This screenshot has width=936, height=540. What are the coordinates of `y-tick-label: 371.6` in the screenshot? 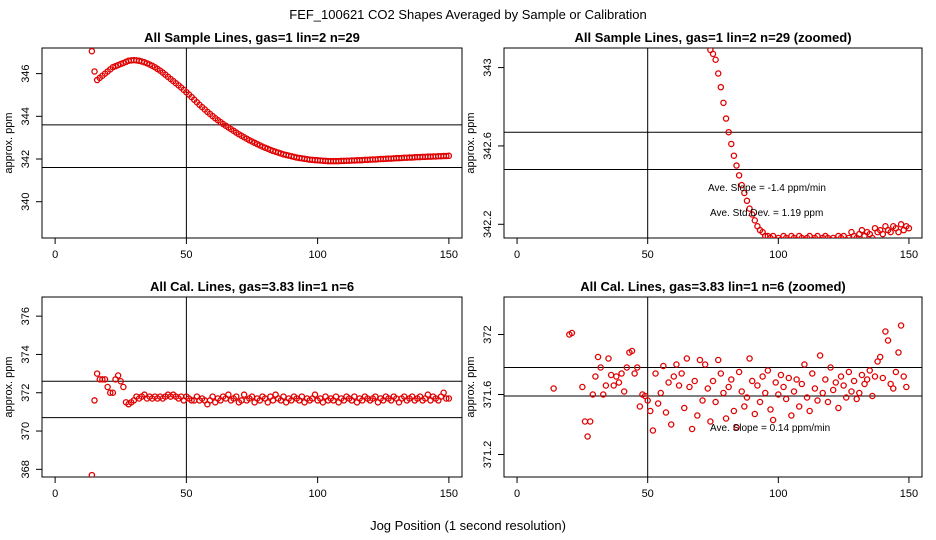 It's located at (488, 395).